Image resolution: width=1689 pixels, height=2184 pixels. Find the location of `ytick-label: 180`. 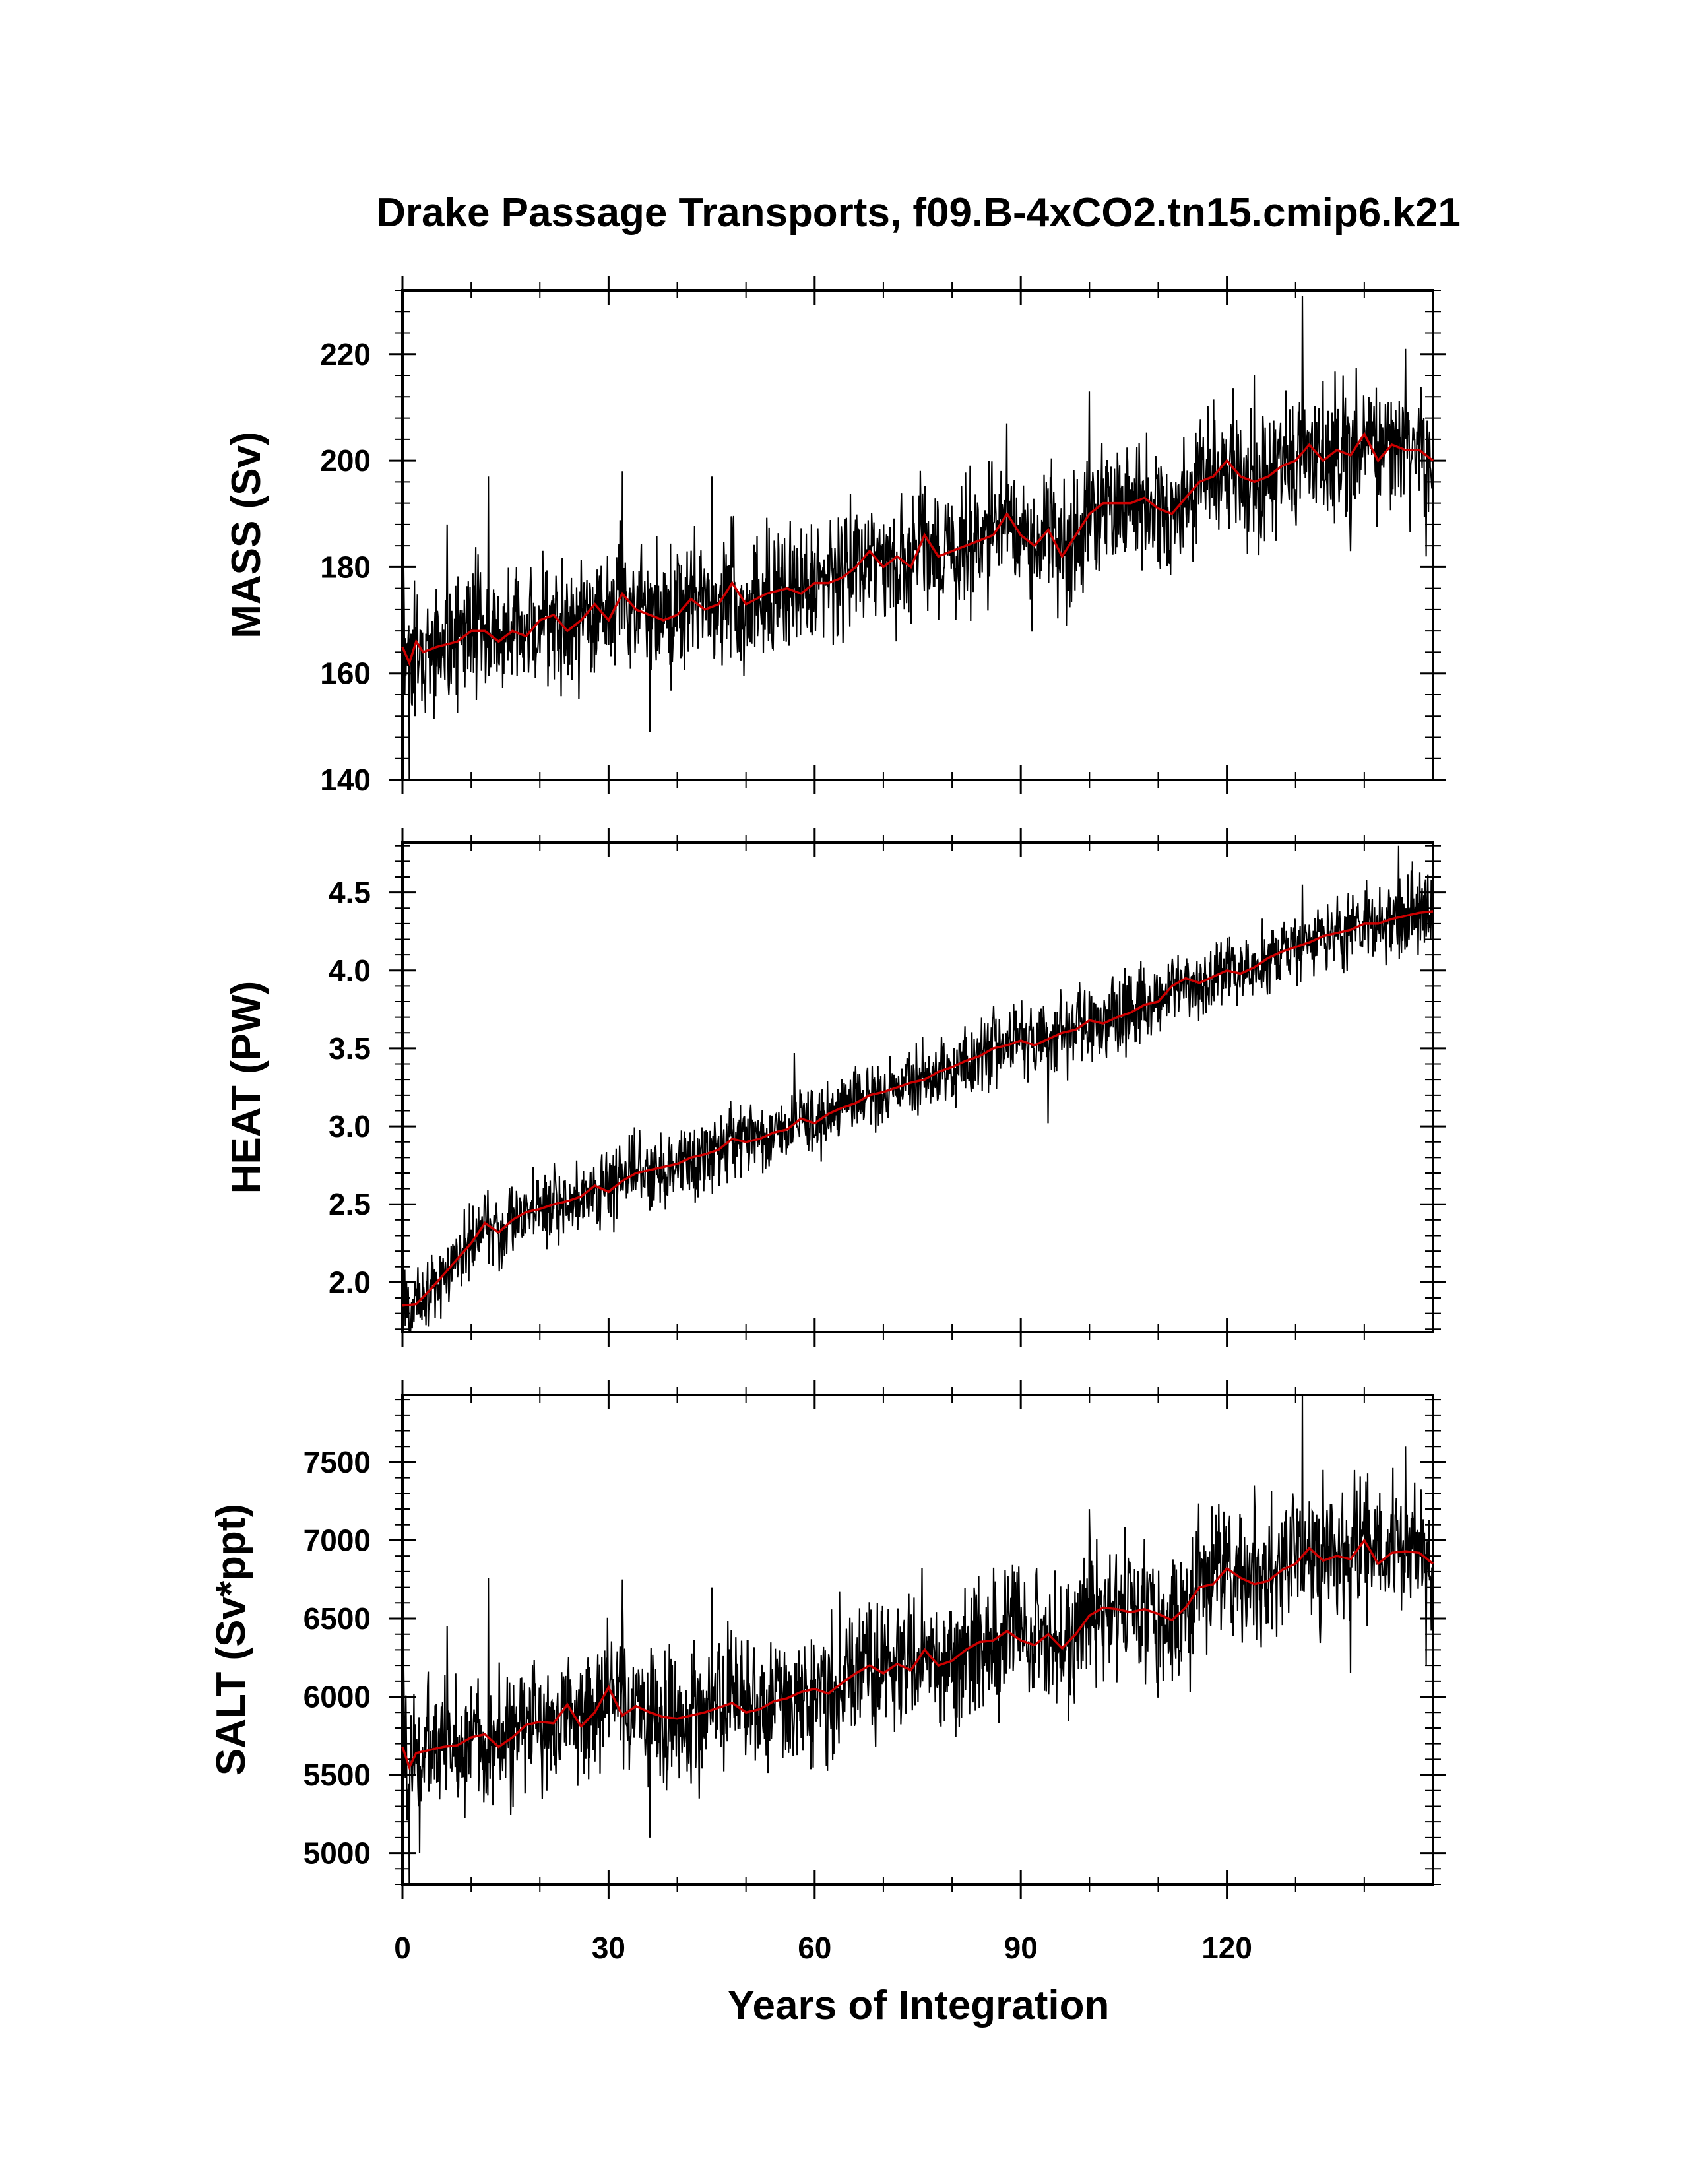

ytick-label: 180 is located at coordinates (346, 567).